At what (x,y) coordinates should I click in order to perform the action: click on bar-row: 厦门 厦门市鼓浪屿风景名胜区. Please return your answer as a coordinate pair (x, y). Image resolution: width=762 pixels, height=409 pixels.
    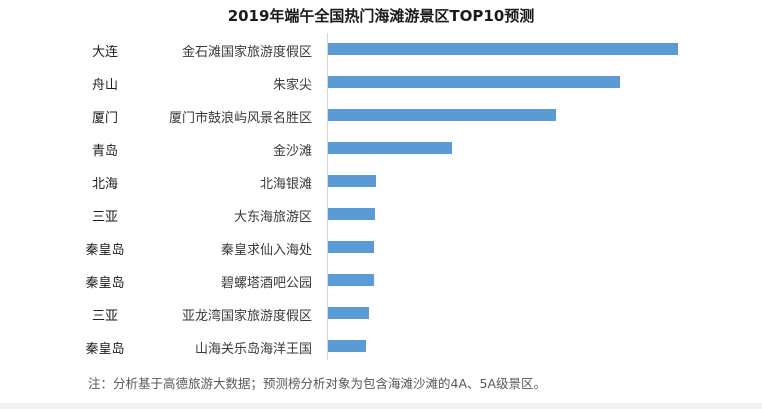
    Looking at the image, I should click on (381, 115).